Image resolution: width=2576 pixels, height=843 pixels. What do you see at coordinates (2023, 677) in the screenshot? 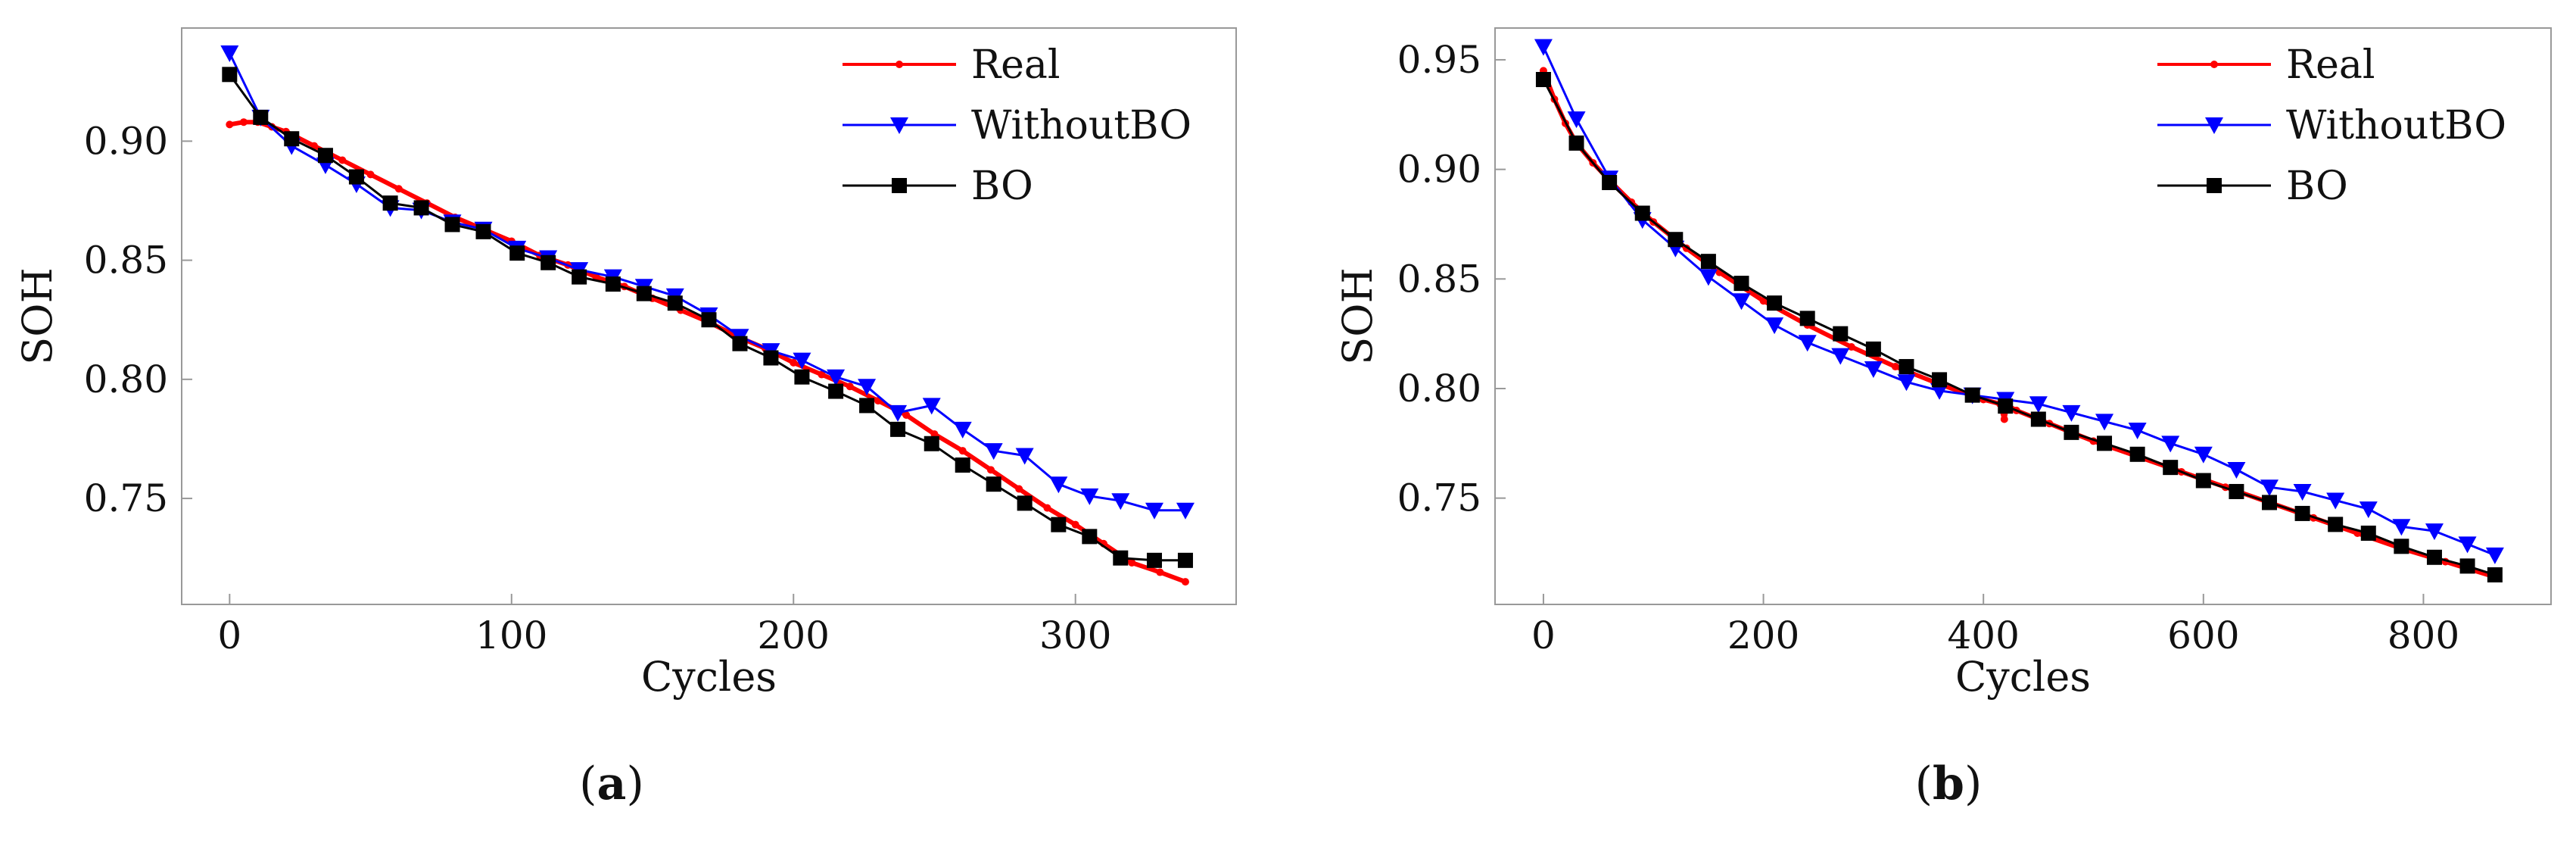
I see `chart-b-x-axis-title: Cycles` at bounding box center [2023, 677].